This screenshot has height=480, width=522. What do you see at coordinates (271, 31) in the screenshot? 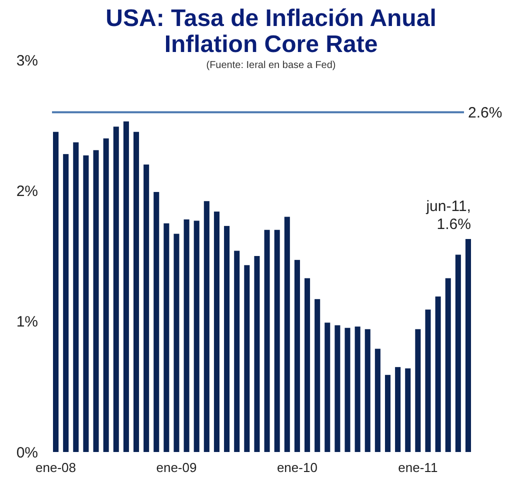
I see `chart-title: USA: Tasa de Inflación Anual Inflation Core Rate` at bounding box center [271, 31].